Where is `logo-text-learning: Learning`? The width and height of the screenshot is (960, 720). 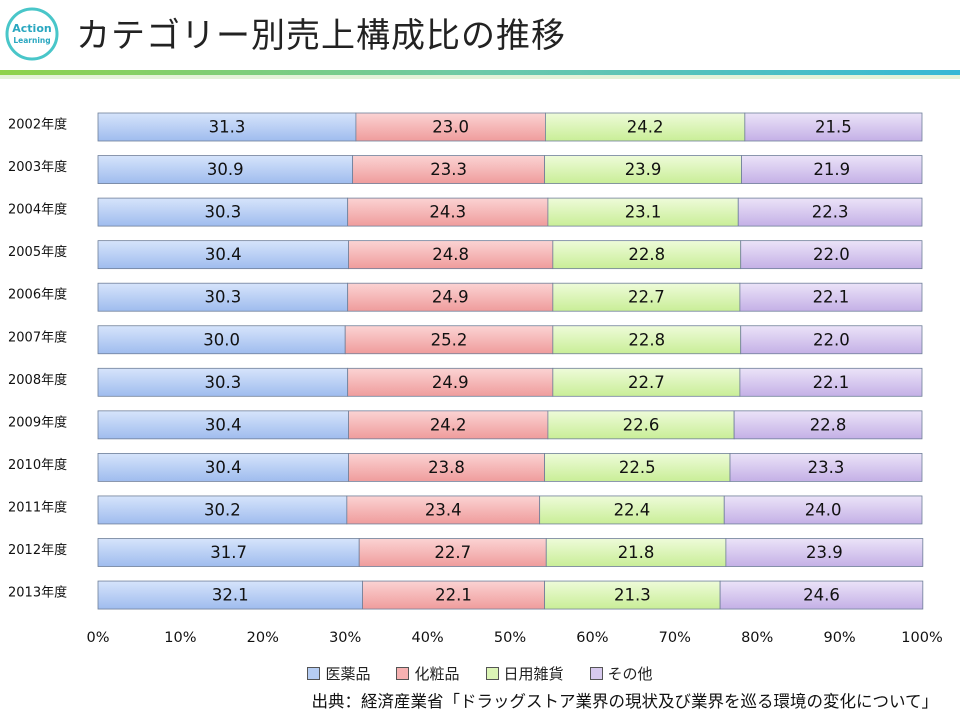
logo-text-learning: Learning is located at coordinates (31, 40).